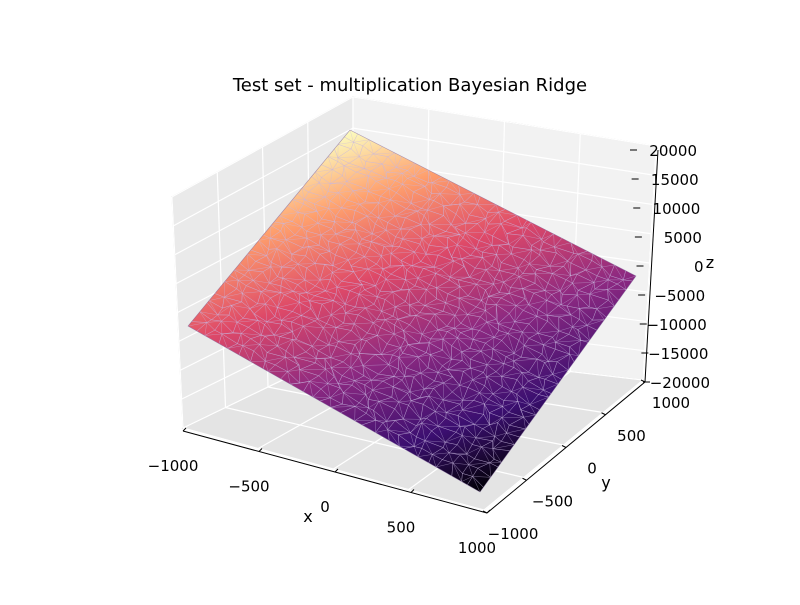 The height and width of the screenshot is (605, 800). What do you see at coordinates (677, 209) in the screenshot?
I see `z-tick-label: 10000` at bounding box center [677, 209].